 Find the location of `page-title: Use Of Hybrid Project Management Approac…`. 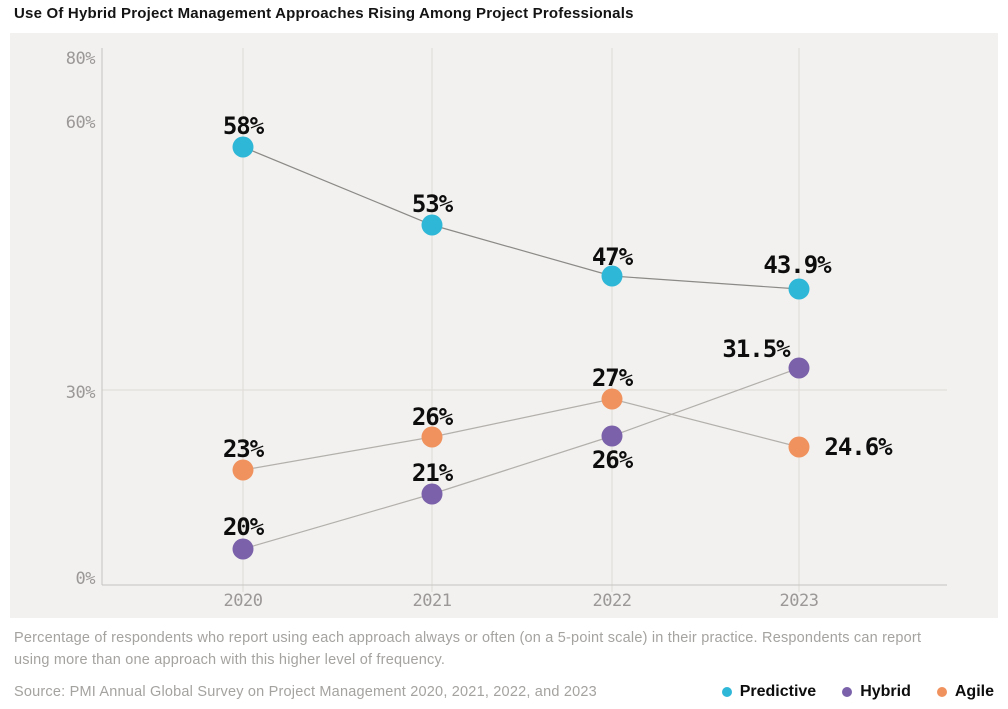

page-title: Use Of Hybrid Project Management Approac… is located at coordinates (324, 13).